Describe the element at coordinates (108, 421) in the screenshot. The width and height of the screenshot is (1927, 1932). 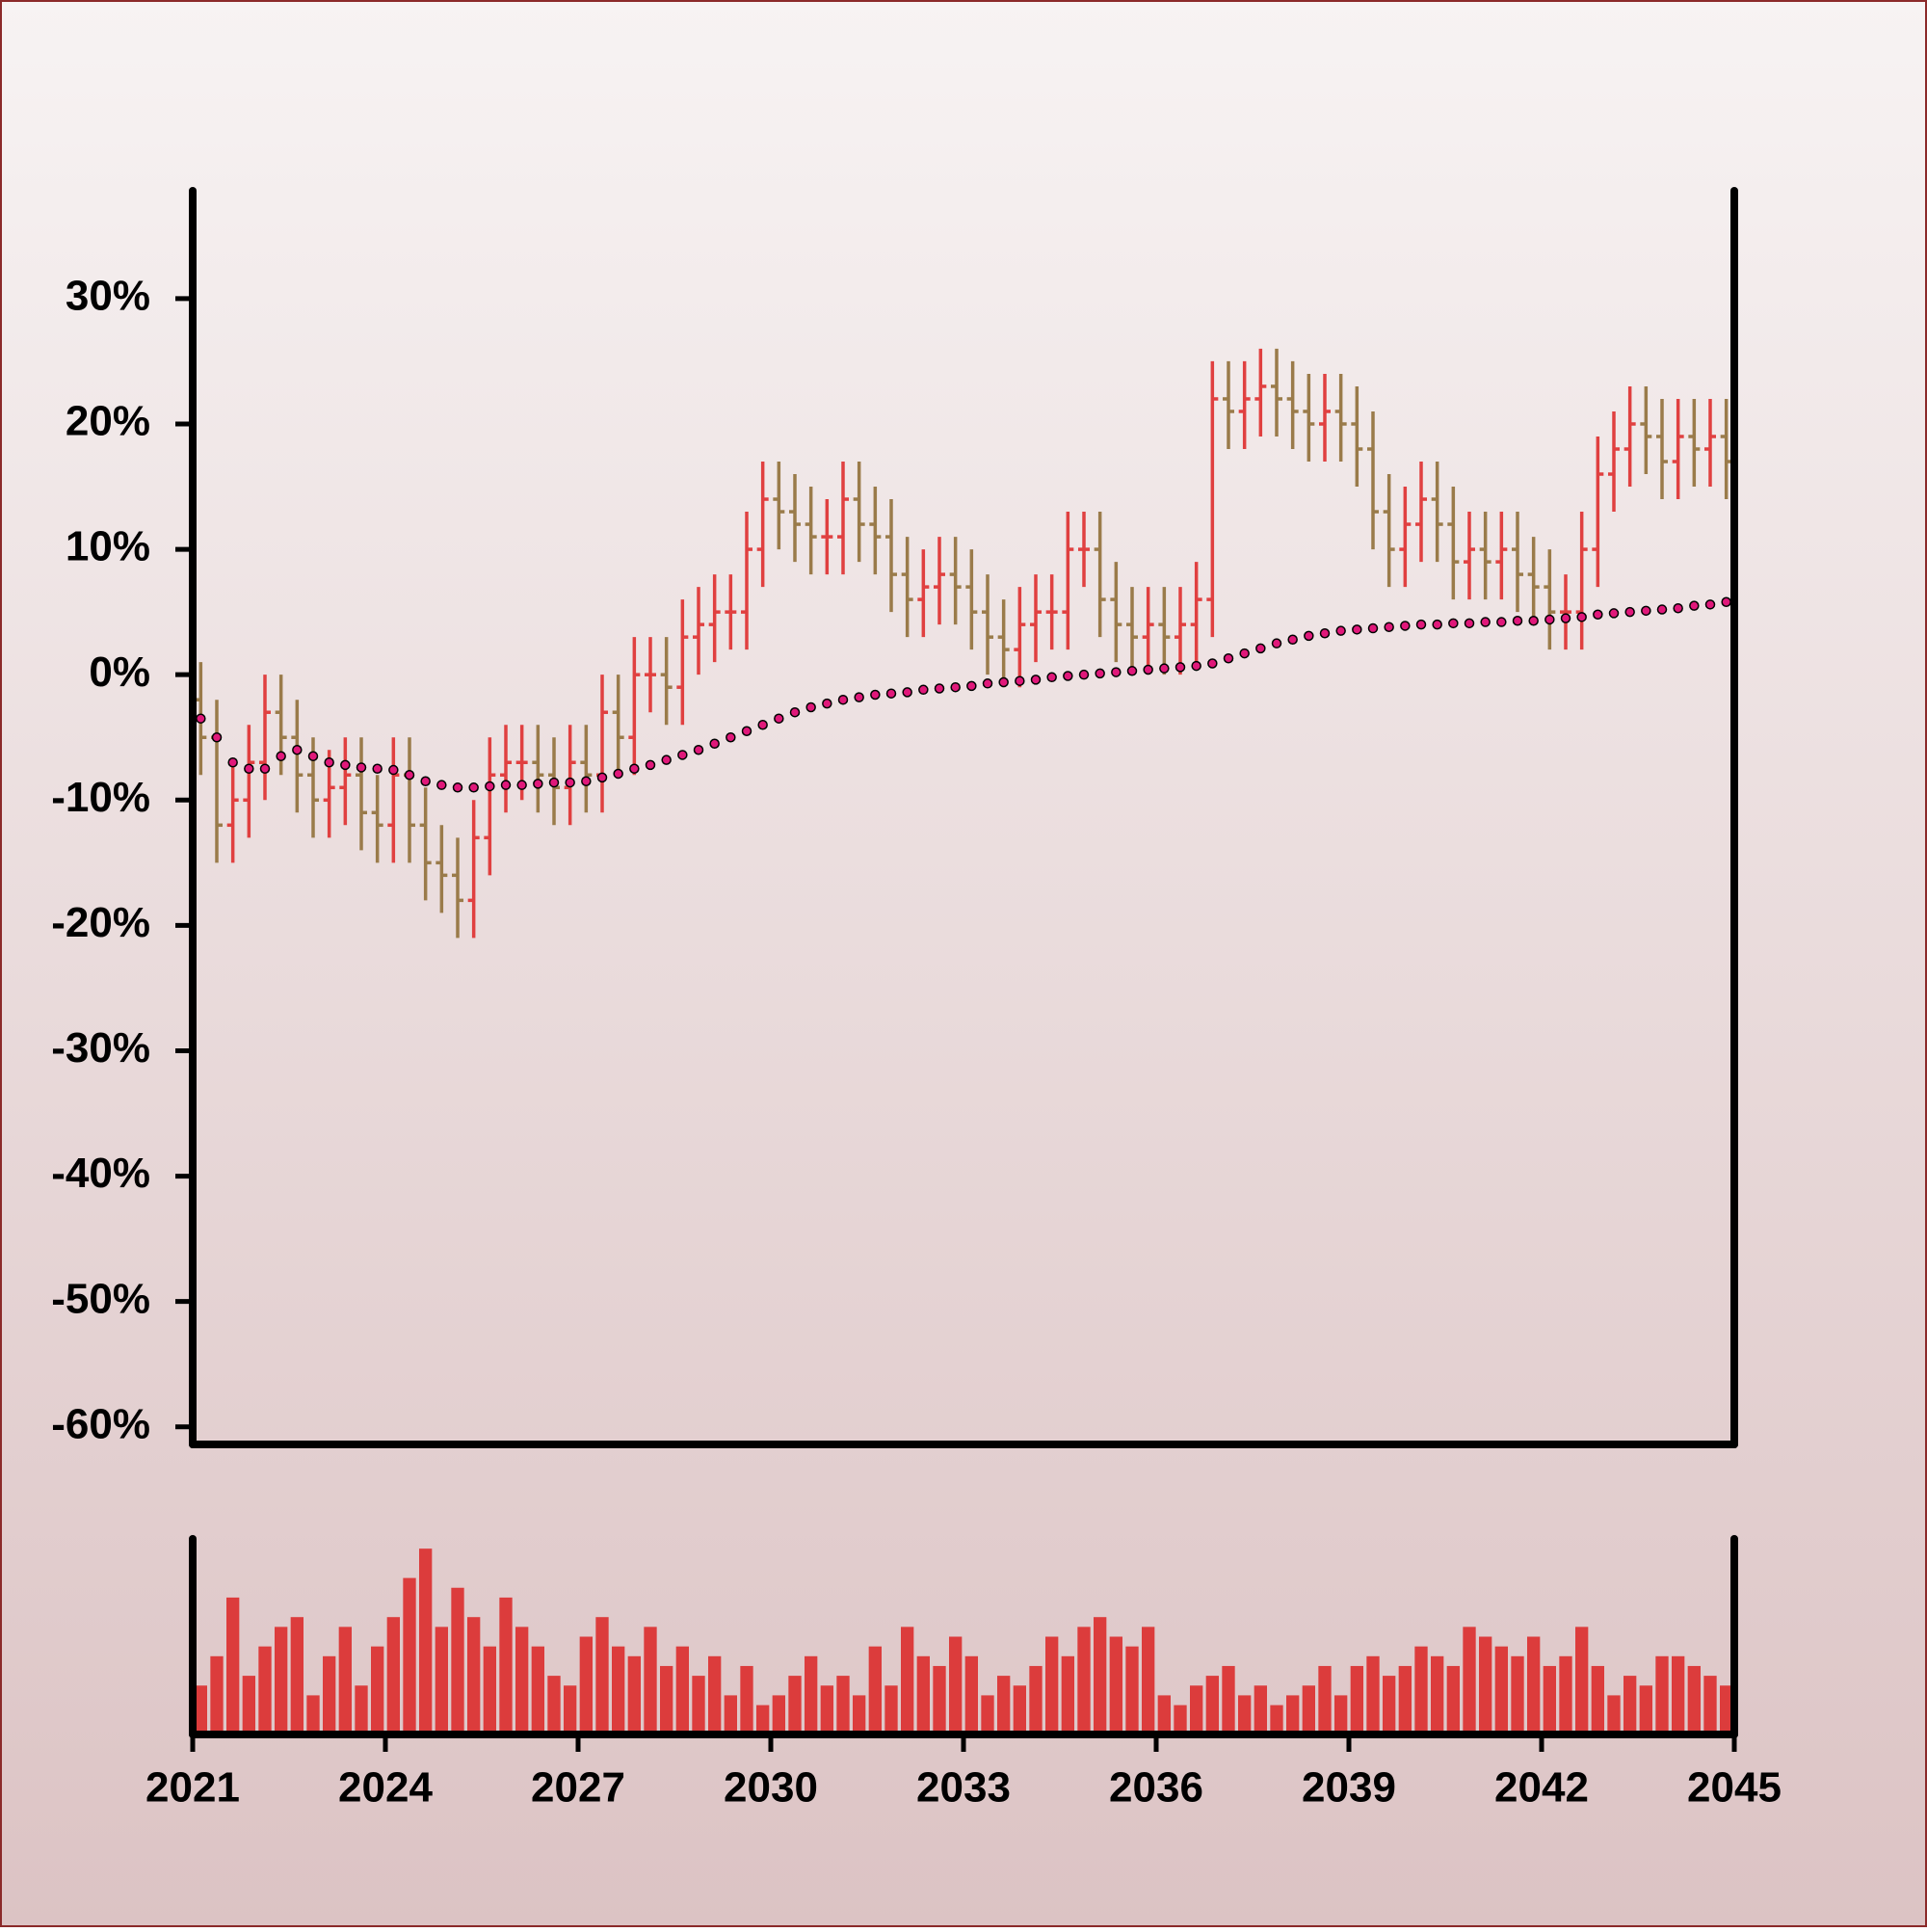
I see `y-tick-label: 20%` at that location.